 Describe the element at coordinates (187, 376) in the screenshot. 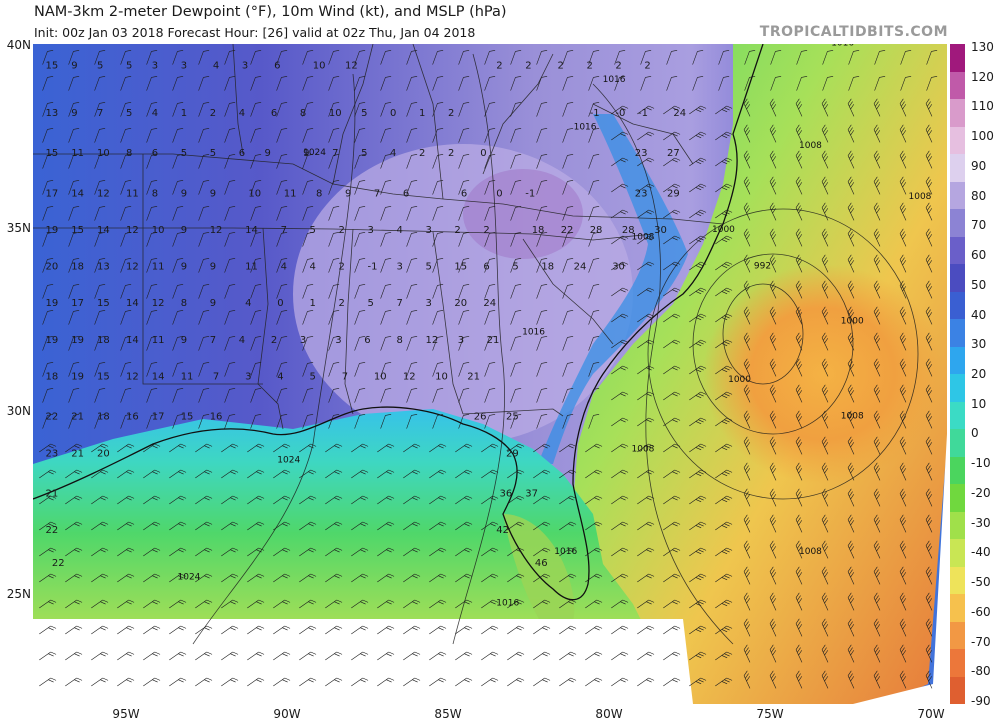

I see `dewpoint-value: 11` at that location.